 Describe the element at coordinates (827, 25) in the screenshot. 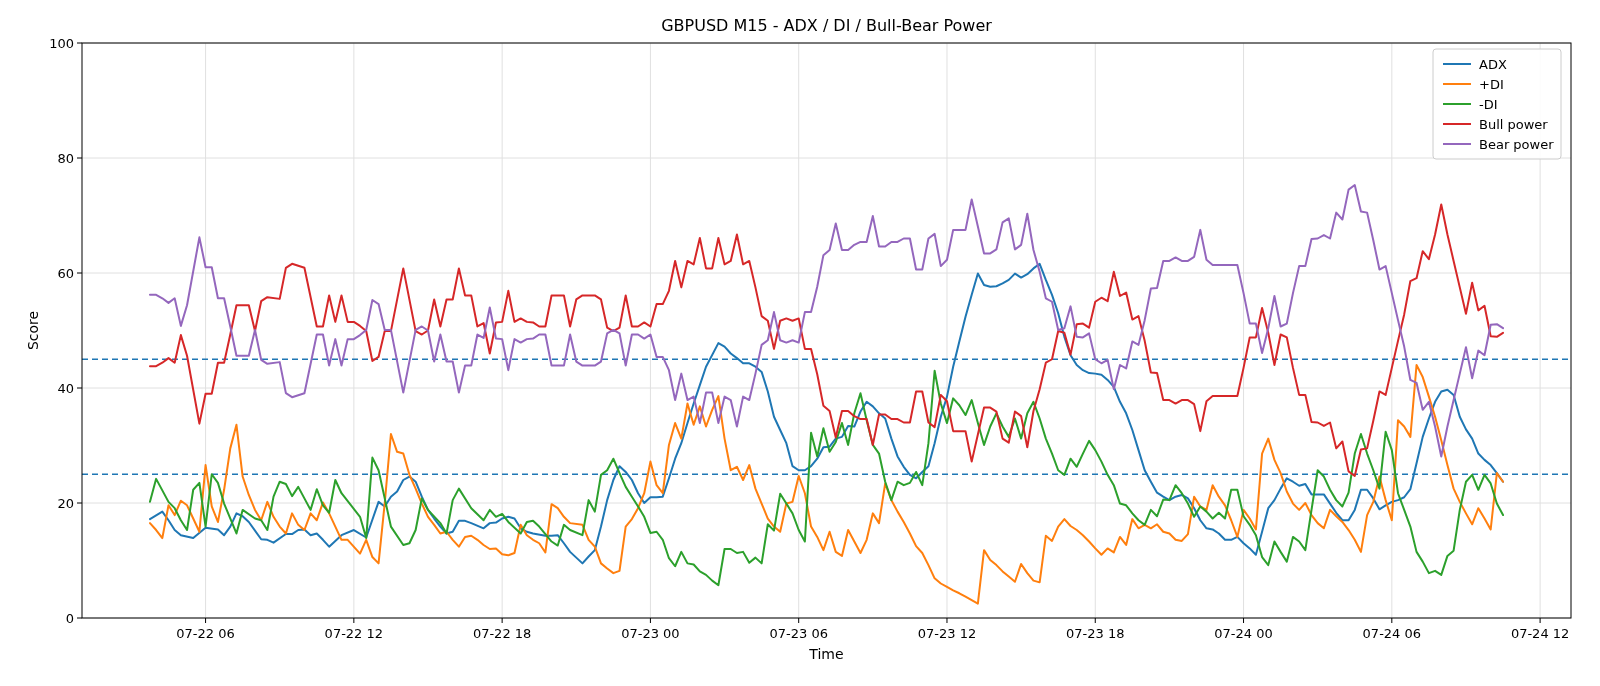

I see `chart-title: GBPUSD M15 - ADX / DI / Bull-Bear Power` at that location.